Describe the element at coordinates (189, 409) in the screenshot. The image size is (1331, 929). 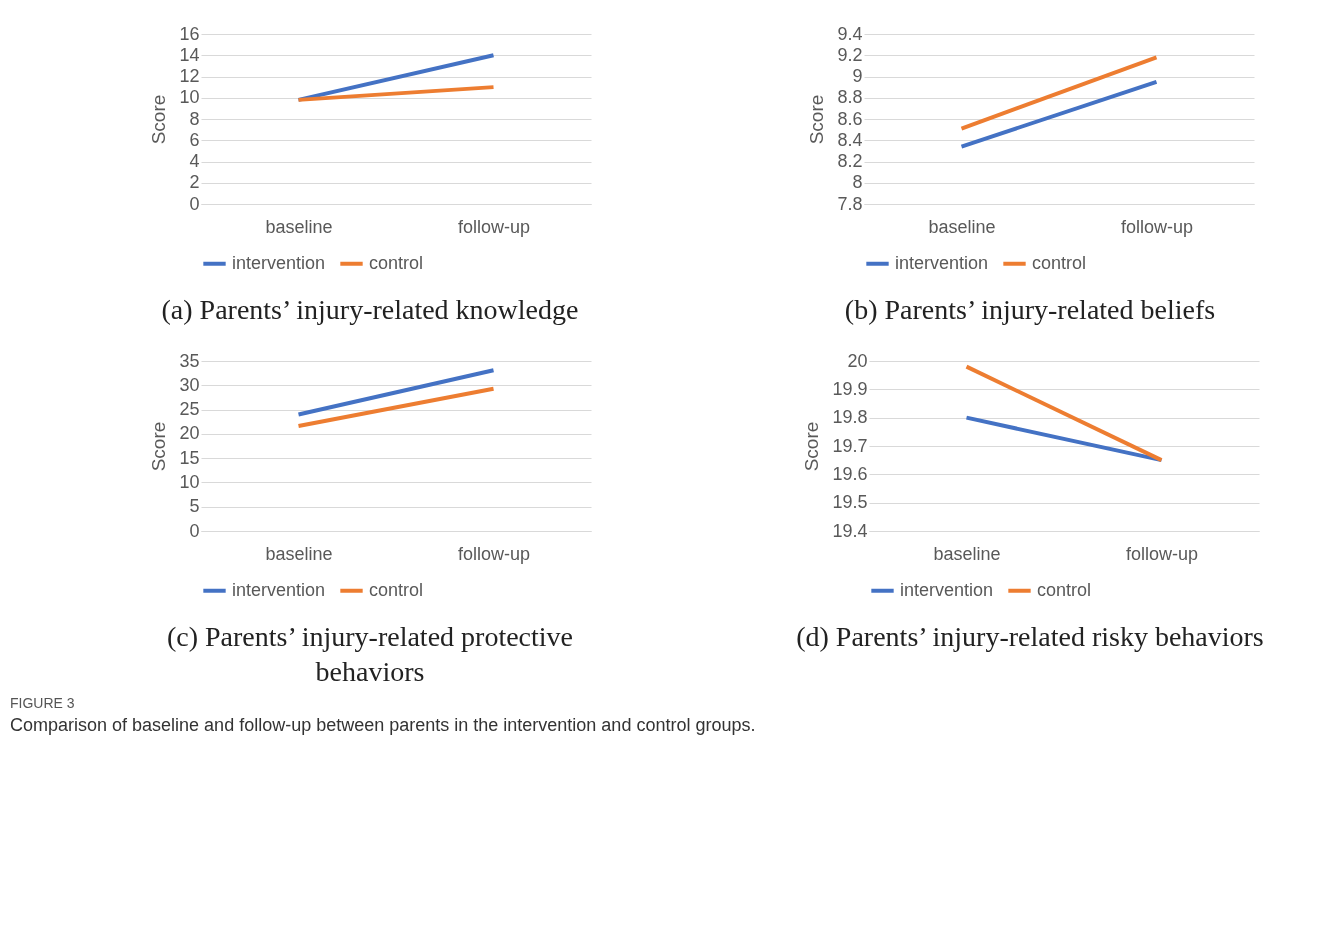
I see `y-tick-label: 25` at that location.